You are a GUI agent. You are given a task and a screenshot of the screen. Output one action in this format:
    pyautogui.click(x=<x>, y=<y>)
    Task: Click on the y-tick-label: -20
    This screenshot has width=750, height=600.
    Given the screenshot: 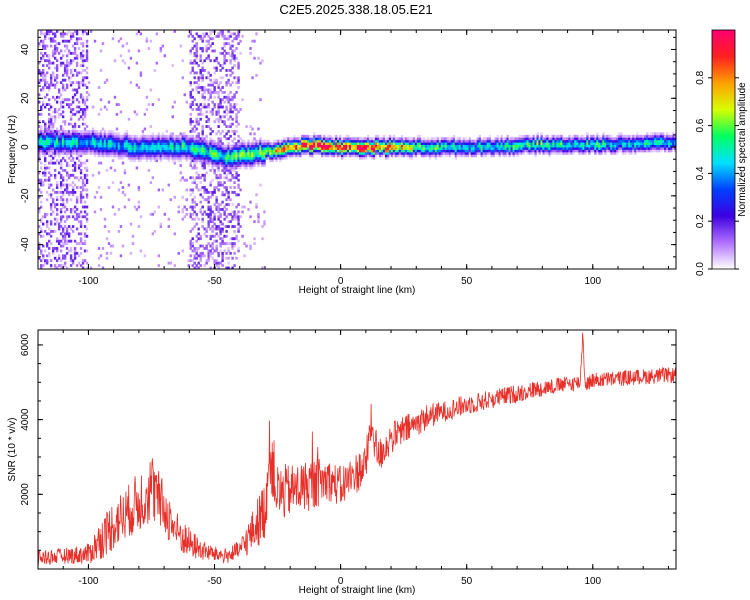 What is the action you would take?
    pyautogui.click(x=25, y=195)
    